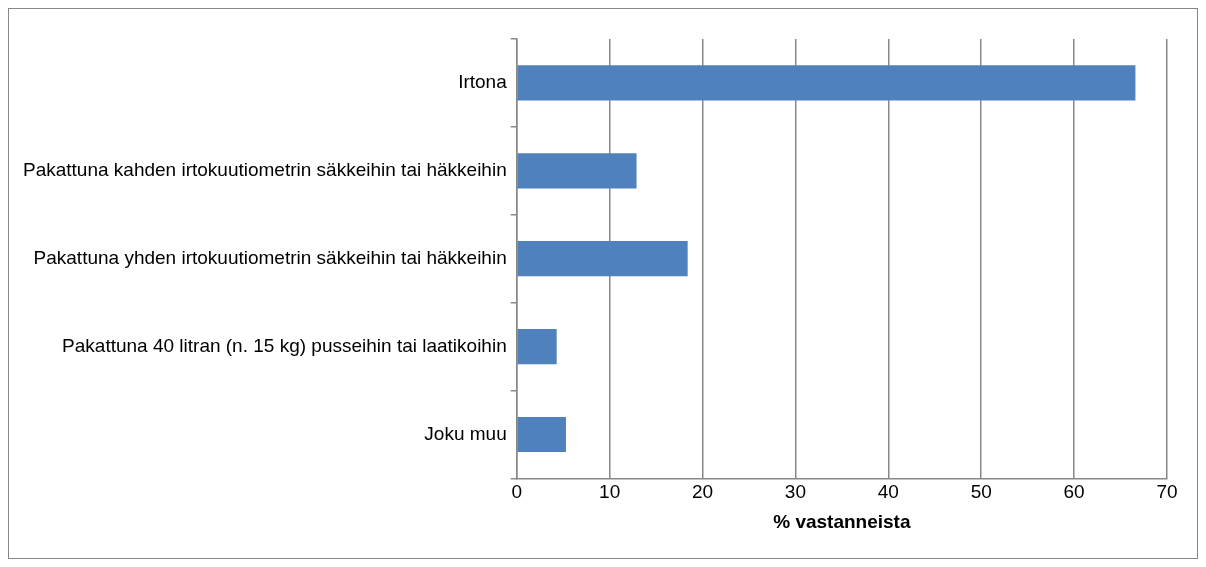 The height and width of the screenshot is (567, 1206). Describe the element at coordinates (888, 492) in the screenshot. I see `x-tick-label: 40` at that location.